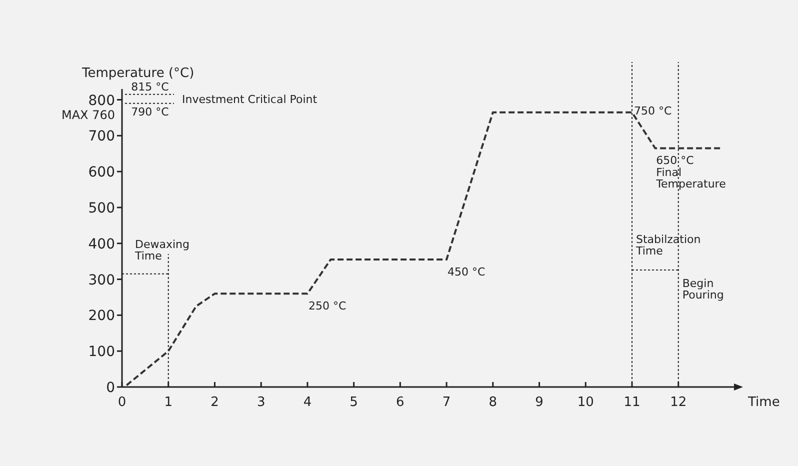 The height and width of the screenshot is (466, 798). I want to click on y-tick-label: 500, so click(101, 208).